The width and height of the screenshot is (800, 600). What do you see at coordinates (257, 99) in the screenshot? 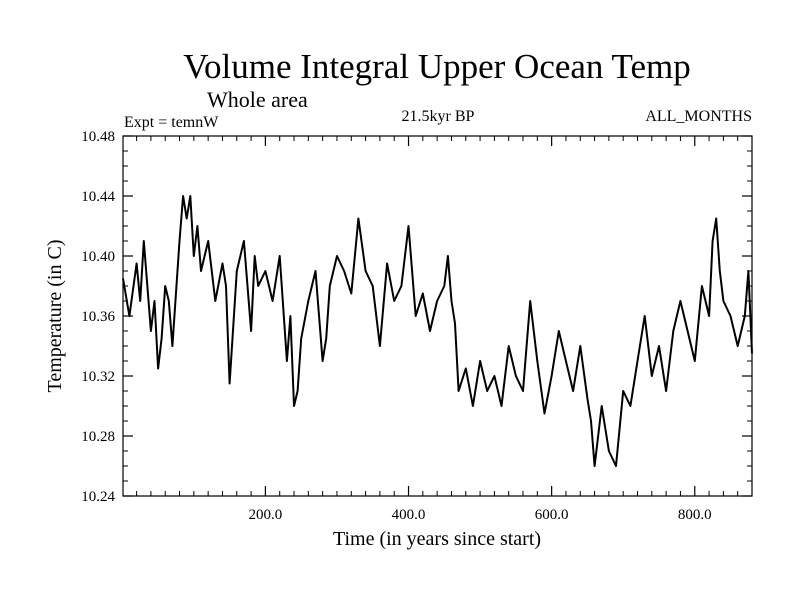
I see `chart-subtitle: Whole area` at bounding box center [257, 99].